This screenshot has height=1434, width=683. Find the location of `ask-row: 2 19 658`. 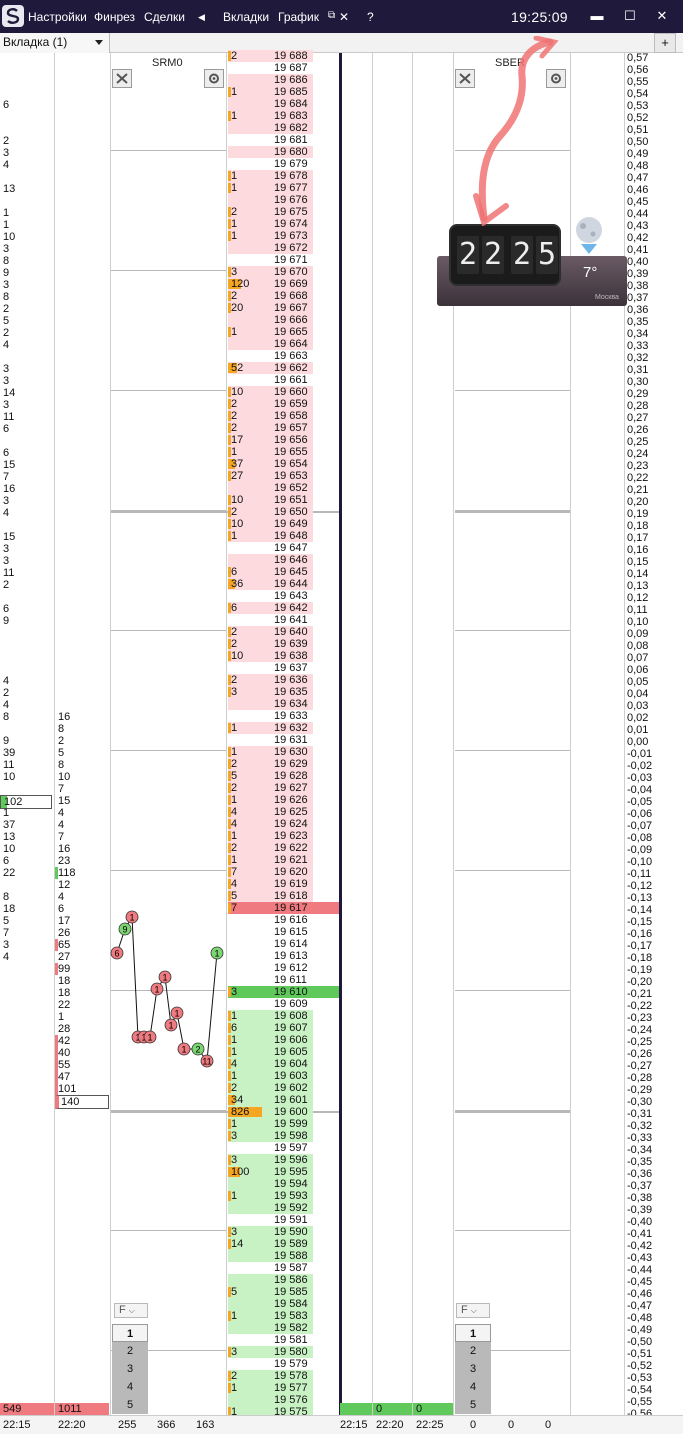

ask-row: 2 19 658 is located at coordinates (283, 416).